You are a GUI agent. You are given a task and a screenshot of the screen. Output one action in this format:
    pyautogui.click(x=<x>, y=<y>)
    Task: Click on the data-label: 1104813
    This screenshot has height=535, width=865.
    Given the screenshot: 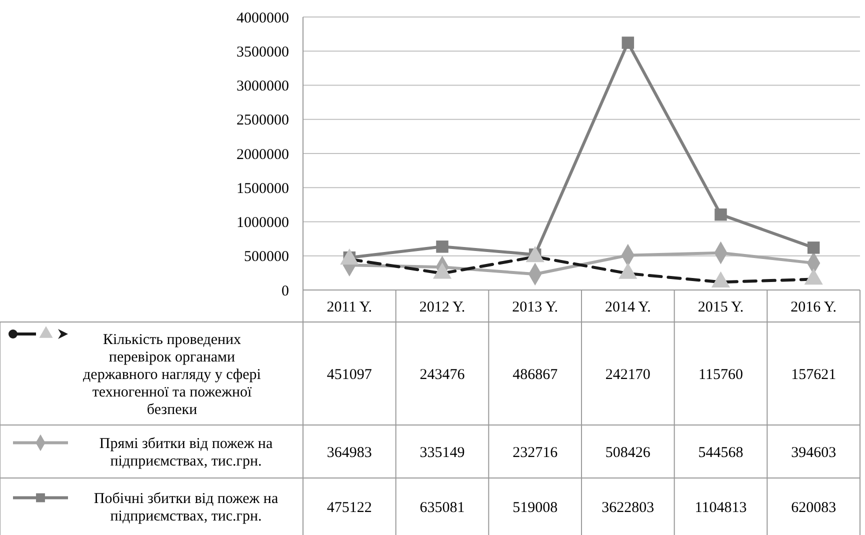 What is the action you would take?
    pyautogui.click(x=720, y=508)
    